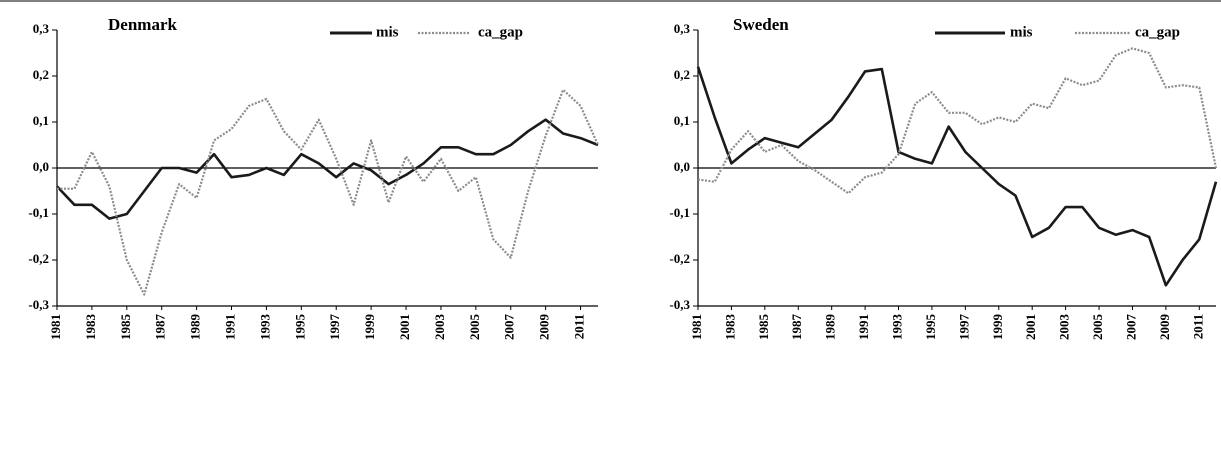 The image size is (1221, 476). Describe the element at coordinates (142, 24) in the screenshot. I see `chart-title: Denmark` at that location.